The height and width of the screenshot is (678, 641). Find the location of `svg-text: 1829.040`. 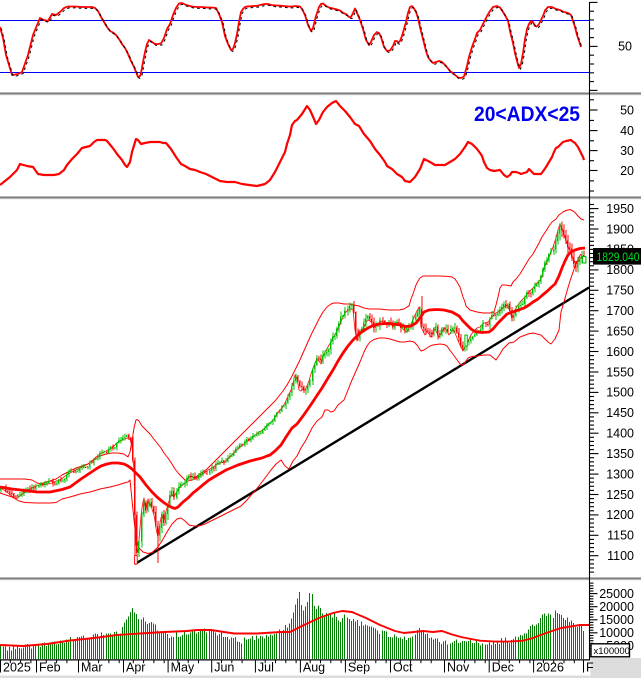

svg-text: 1829.040 is located at coordinates (618, 257).